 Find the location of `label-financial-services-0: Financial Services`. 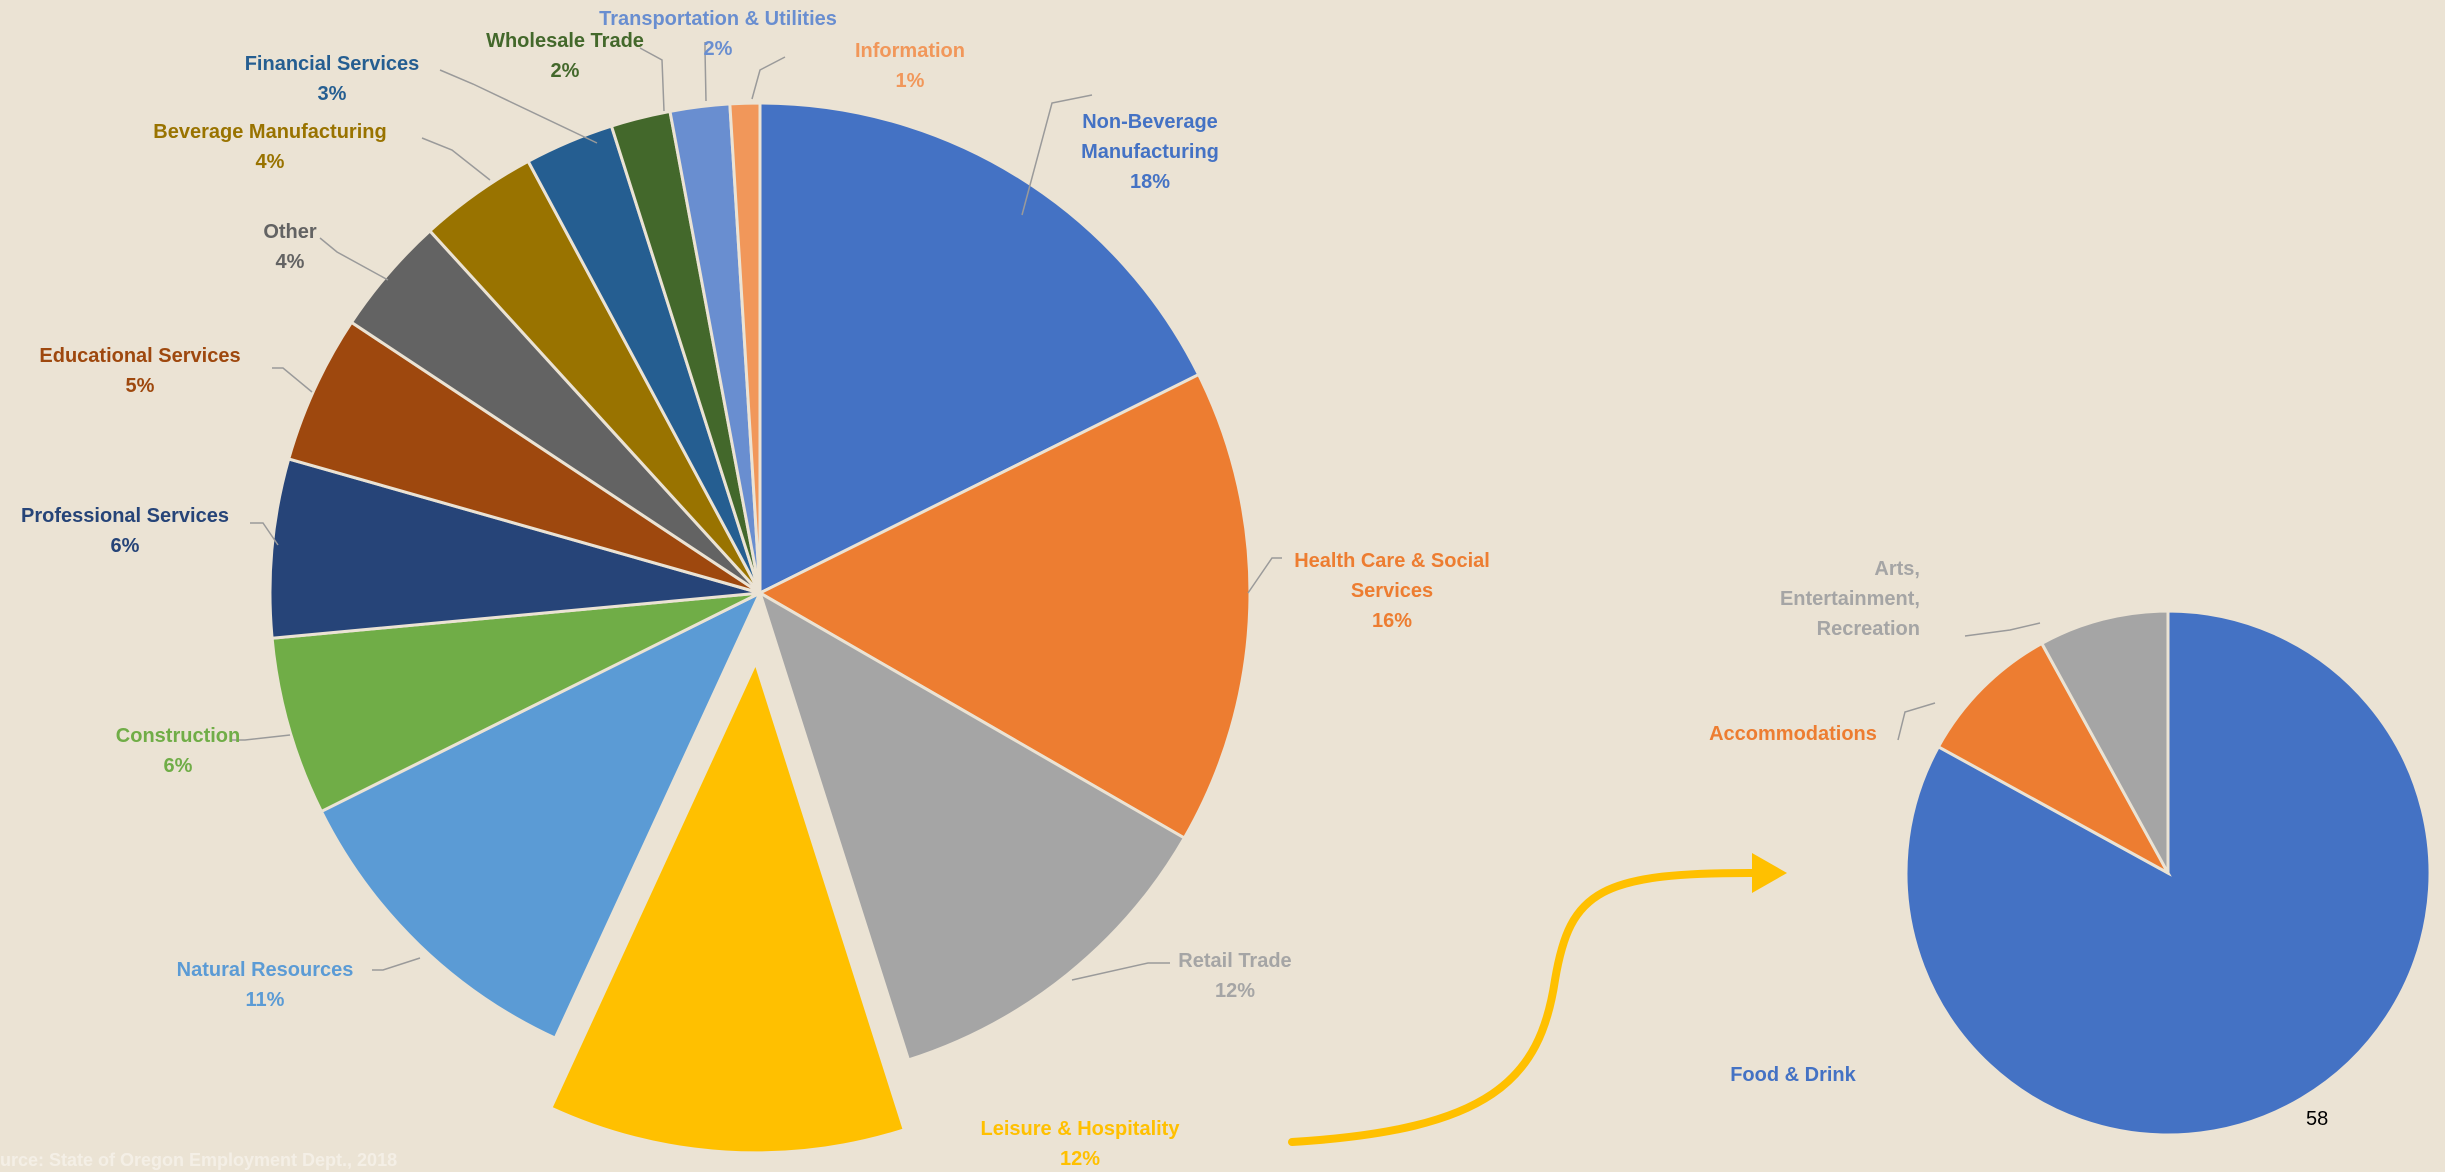

label-financial-services-0: Financial Services is located at coordinates (332, 64).